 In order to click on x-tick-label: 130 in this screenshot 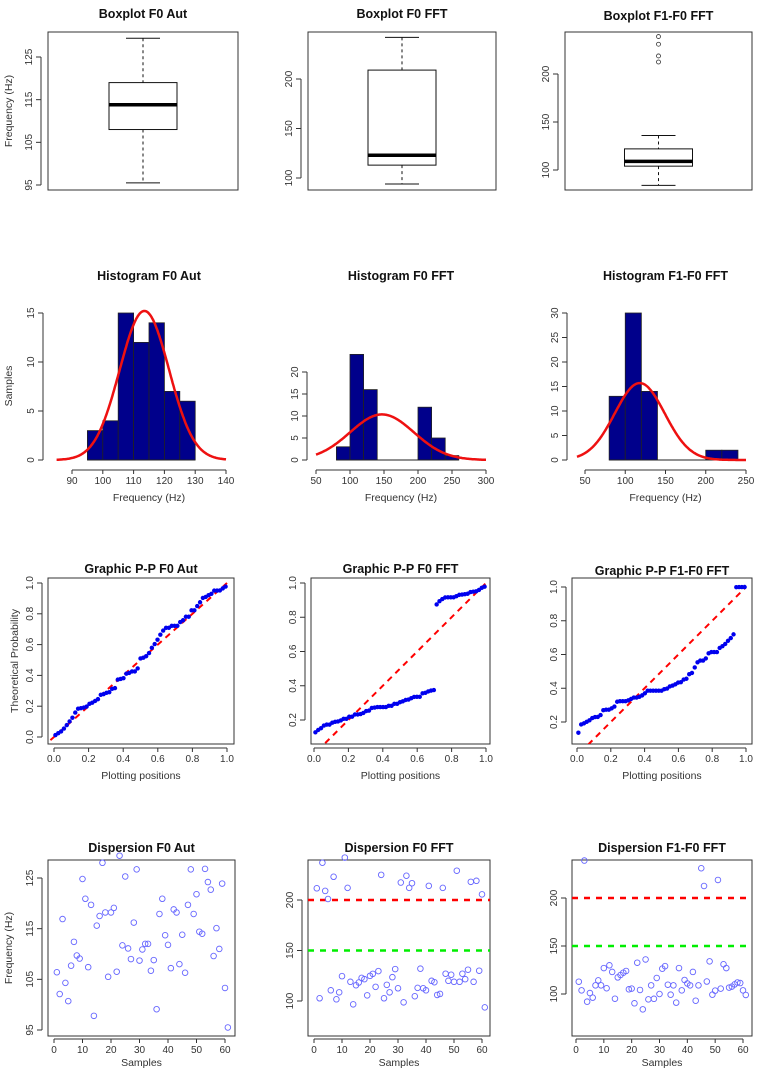, I will do `click(195, 481)`.